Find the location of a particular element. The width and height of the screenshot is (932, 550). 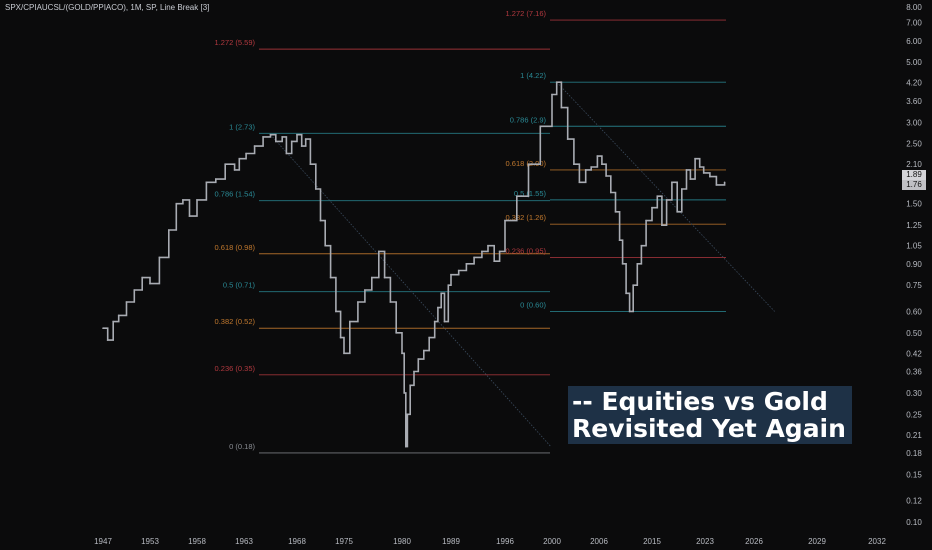

y-tick-label: 0.60 is located at coordinates (914, 311).